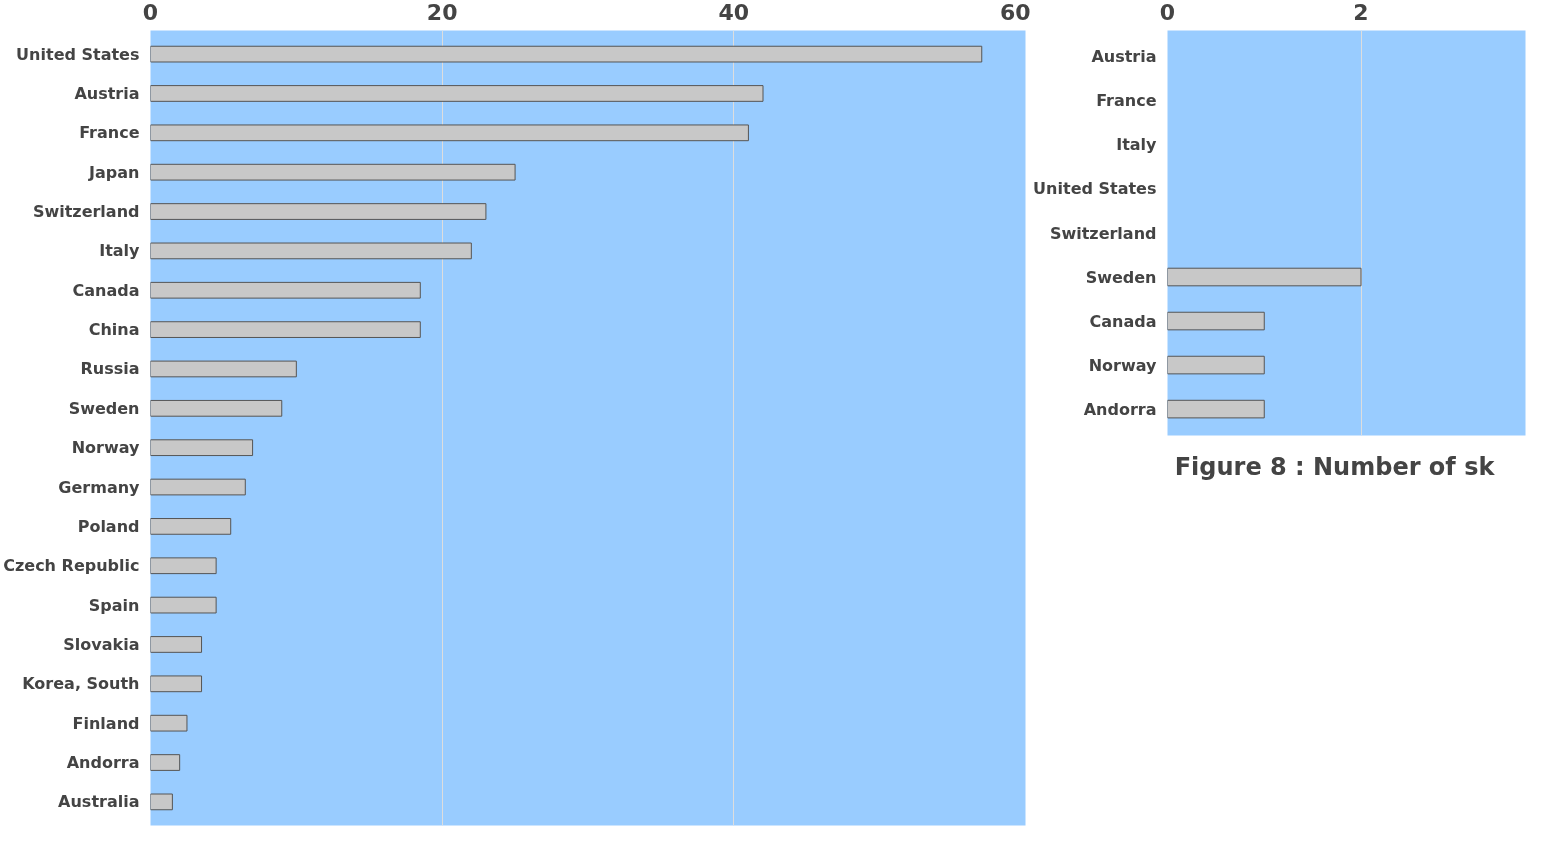 The image size is (1549, 844). What do you see at coordinates (114, 330) in the screenshot?
I see `y-tick-label: China` at bounding box center [114, 330].